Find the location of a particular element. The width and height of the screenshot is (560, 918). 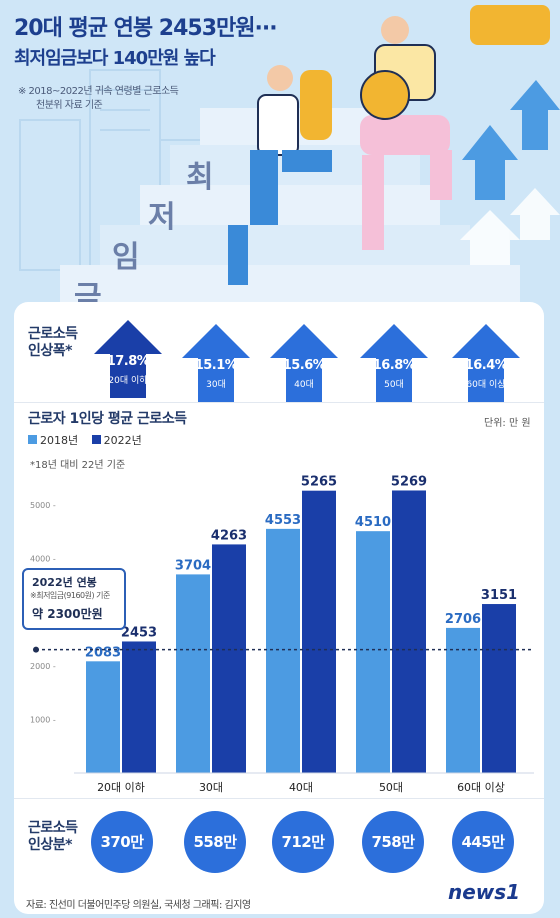

reference-dot is located at coordinates (36, 649).